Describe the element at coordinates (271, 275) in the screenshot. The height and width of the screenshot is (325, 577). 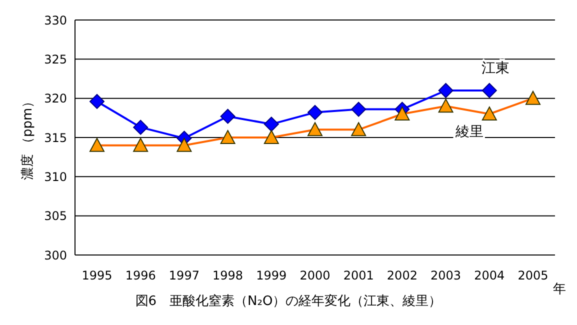
I see `x-tick-label: 1999` at that location.